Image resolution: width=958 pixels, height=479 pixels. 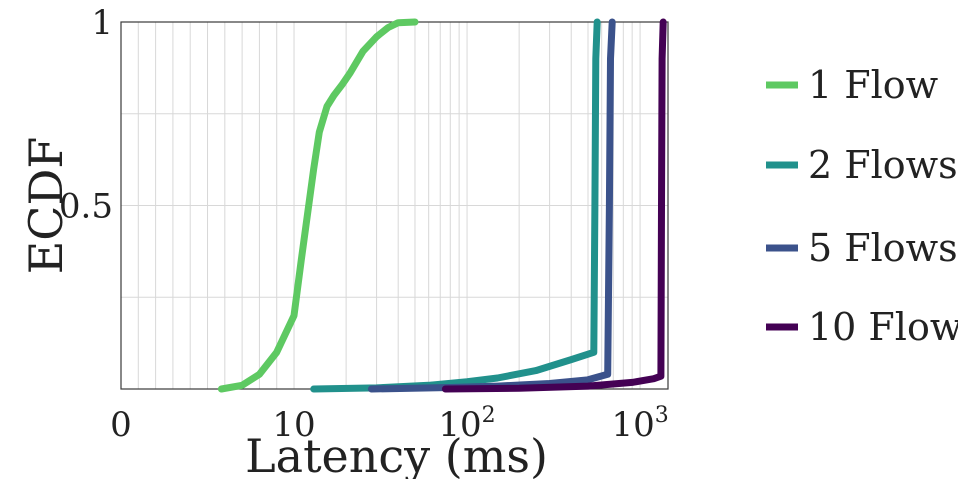 What do you see at coordinates (883, 165) in the screenshot?
I see `legend-label: 2 Flows` at bounding box center [883, 165].